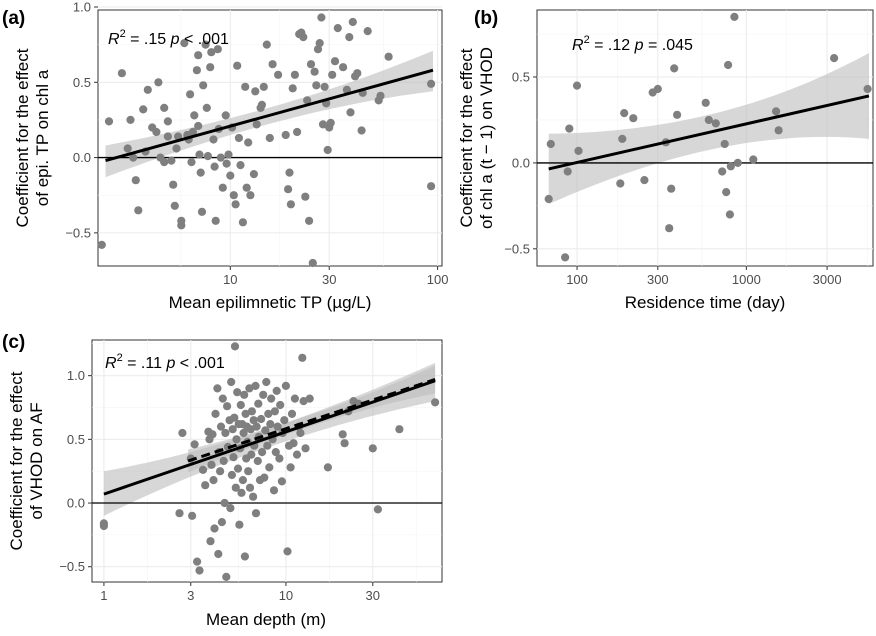  What do you see at coordinates (521, 77) in the screenshot?
I see `panel-b-y-tick-label: 0.5` at bounding box center [521, 77].